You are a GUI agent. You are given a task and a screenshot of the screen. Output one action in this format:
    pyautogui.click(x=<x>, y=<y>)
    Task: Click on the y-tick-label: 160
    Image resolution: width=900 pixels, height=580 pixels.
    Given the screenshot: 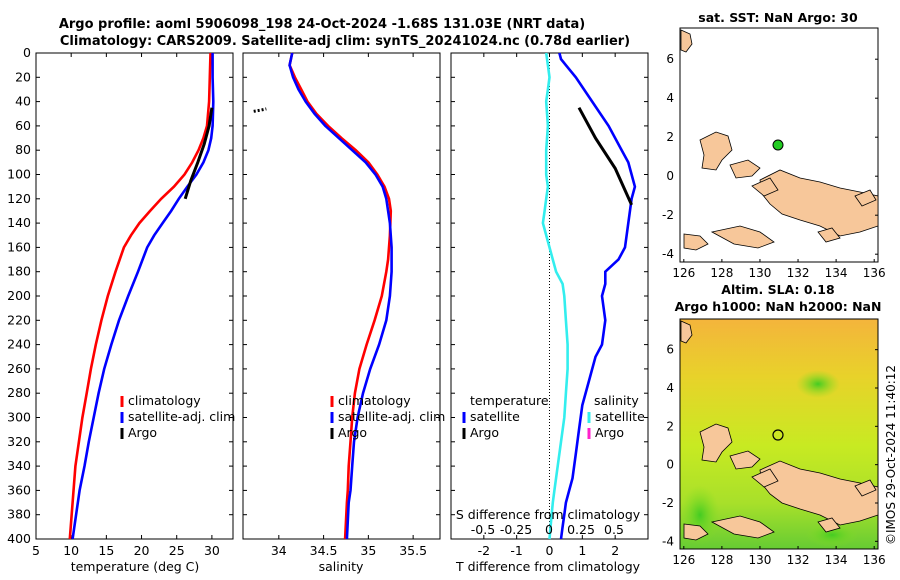 What is the action you would take?
    pyautogui.click(x=19, y=246)
    